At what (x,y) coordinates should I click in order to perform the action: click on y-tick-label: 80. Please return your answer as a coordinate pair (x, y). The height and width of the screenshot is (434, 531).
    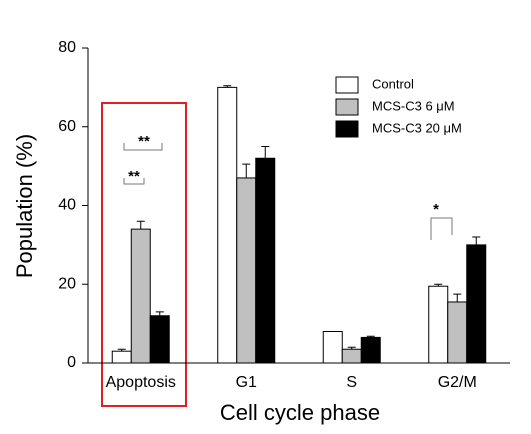
    Looking at the image, I should click on (67, 47).